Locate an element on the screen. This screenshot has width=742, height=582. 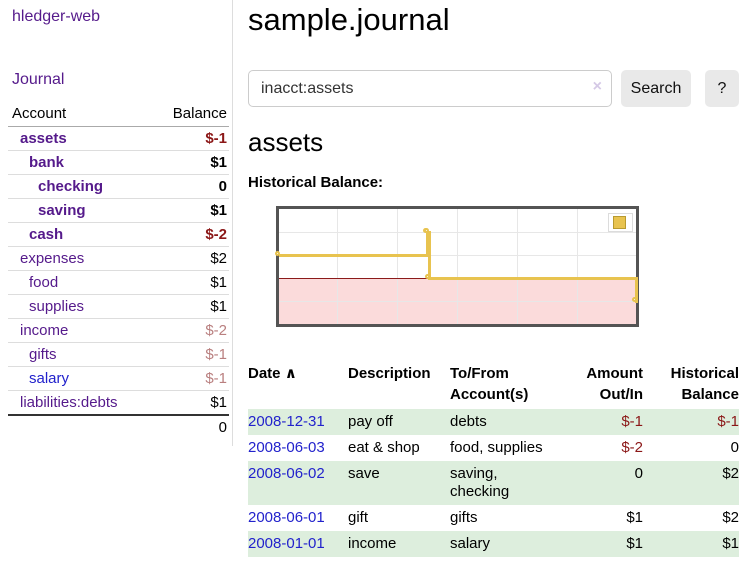
account-row: saving $1 is located at coordinates (118, 210).